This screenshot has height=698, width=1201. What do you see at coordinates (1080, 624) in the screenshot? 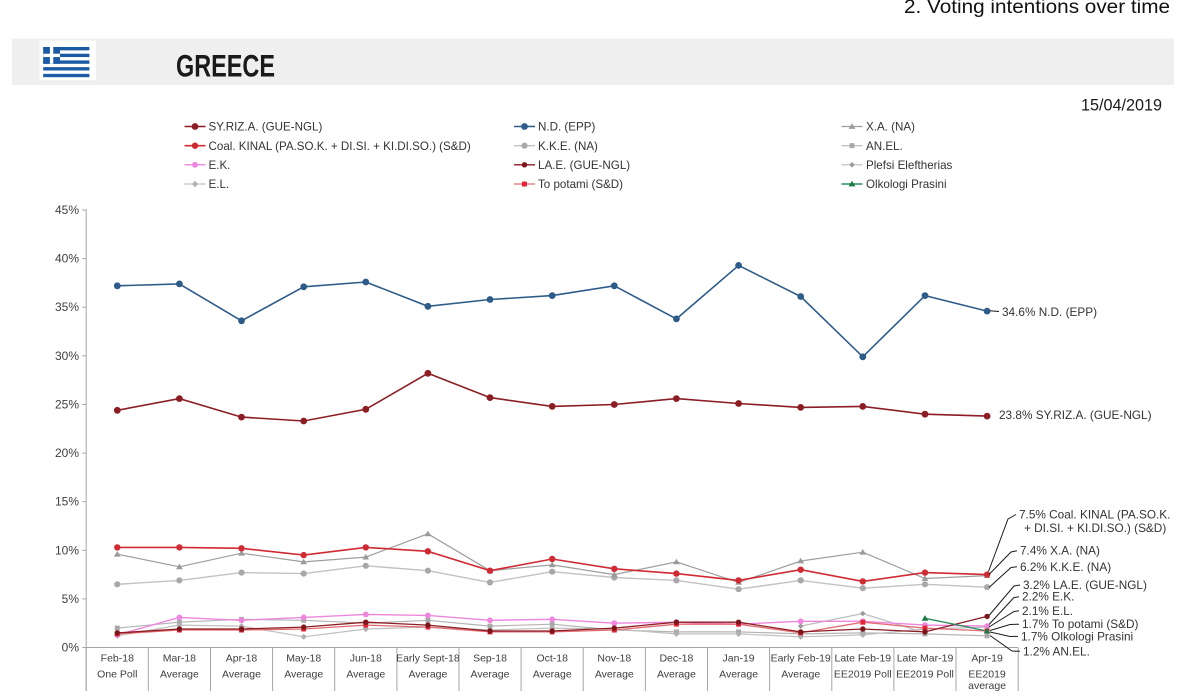
I see `svg-text: 1.7% To potami (S&D)` at bounding box center [1080, 624].